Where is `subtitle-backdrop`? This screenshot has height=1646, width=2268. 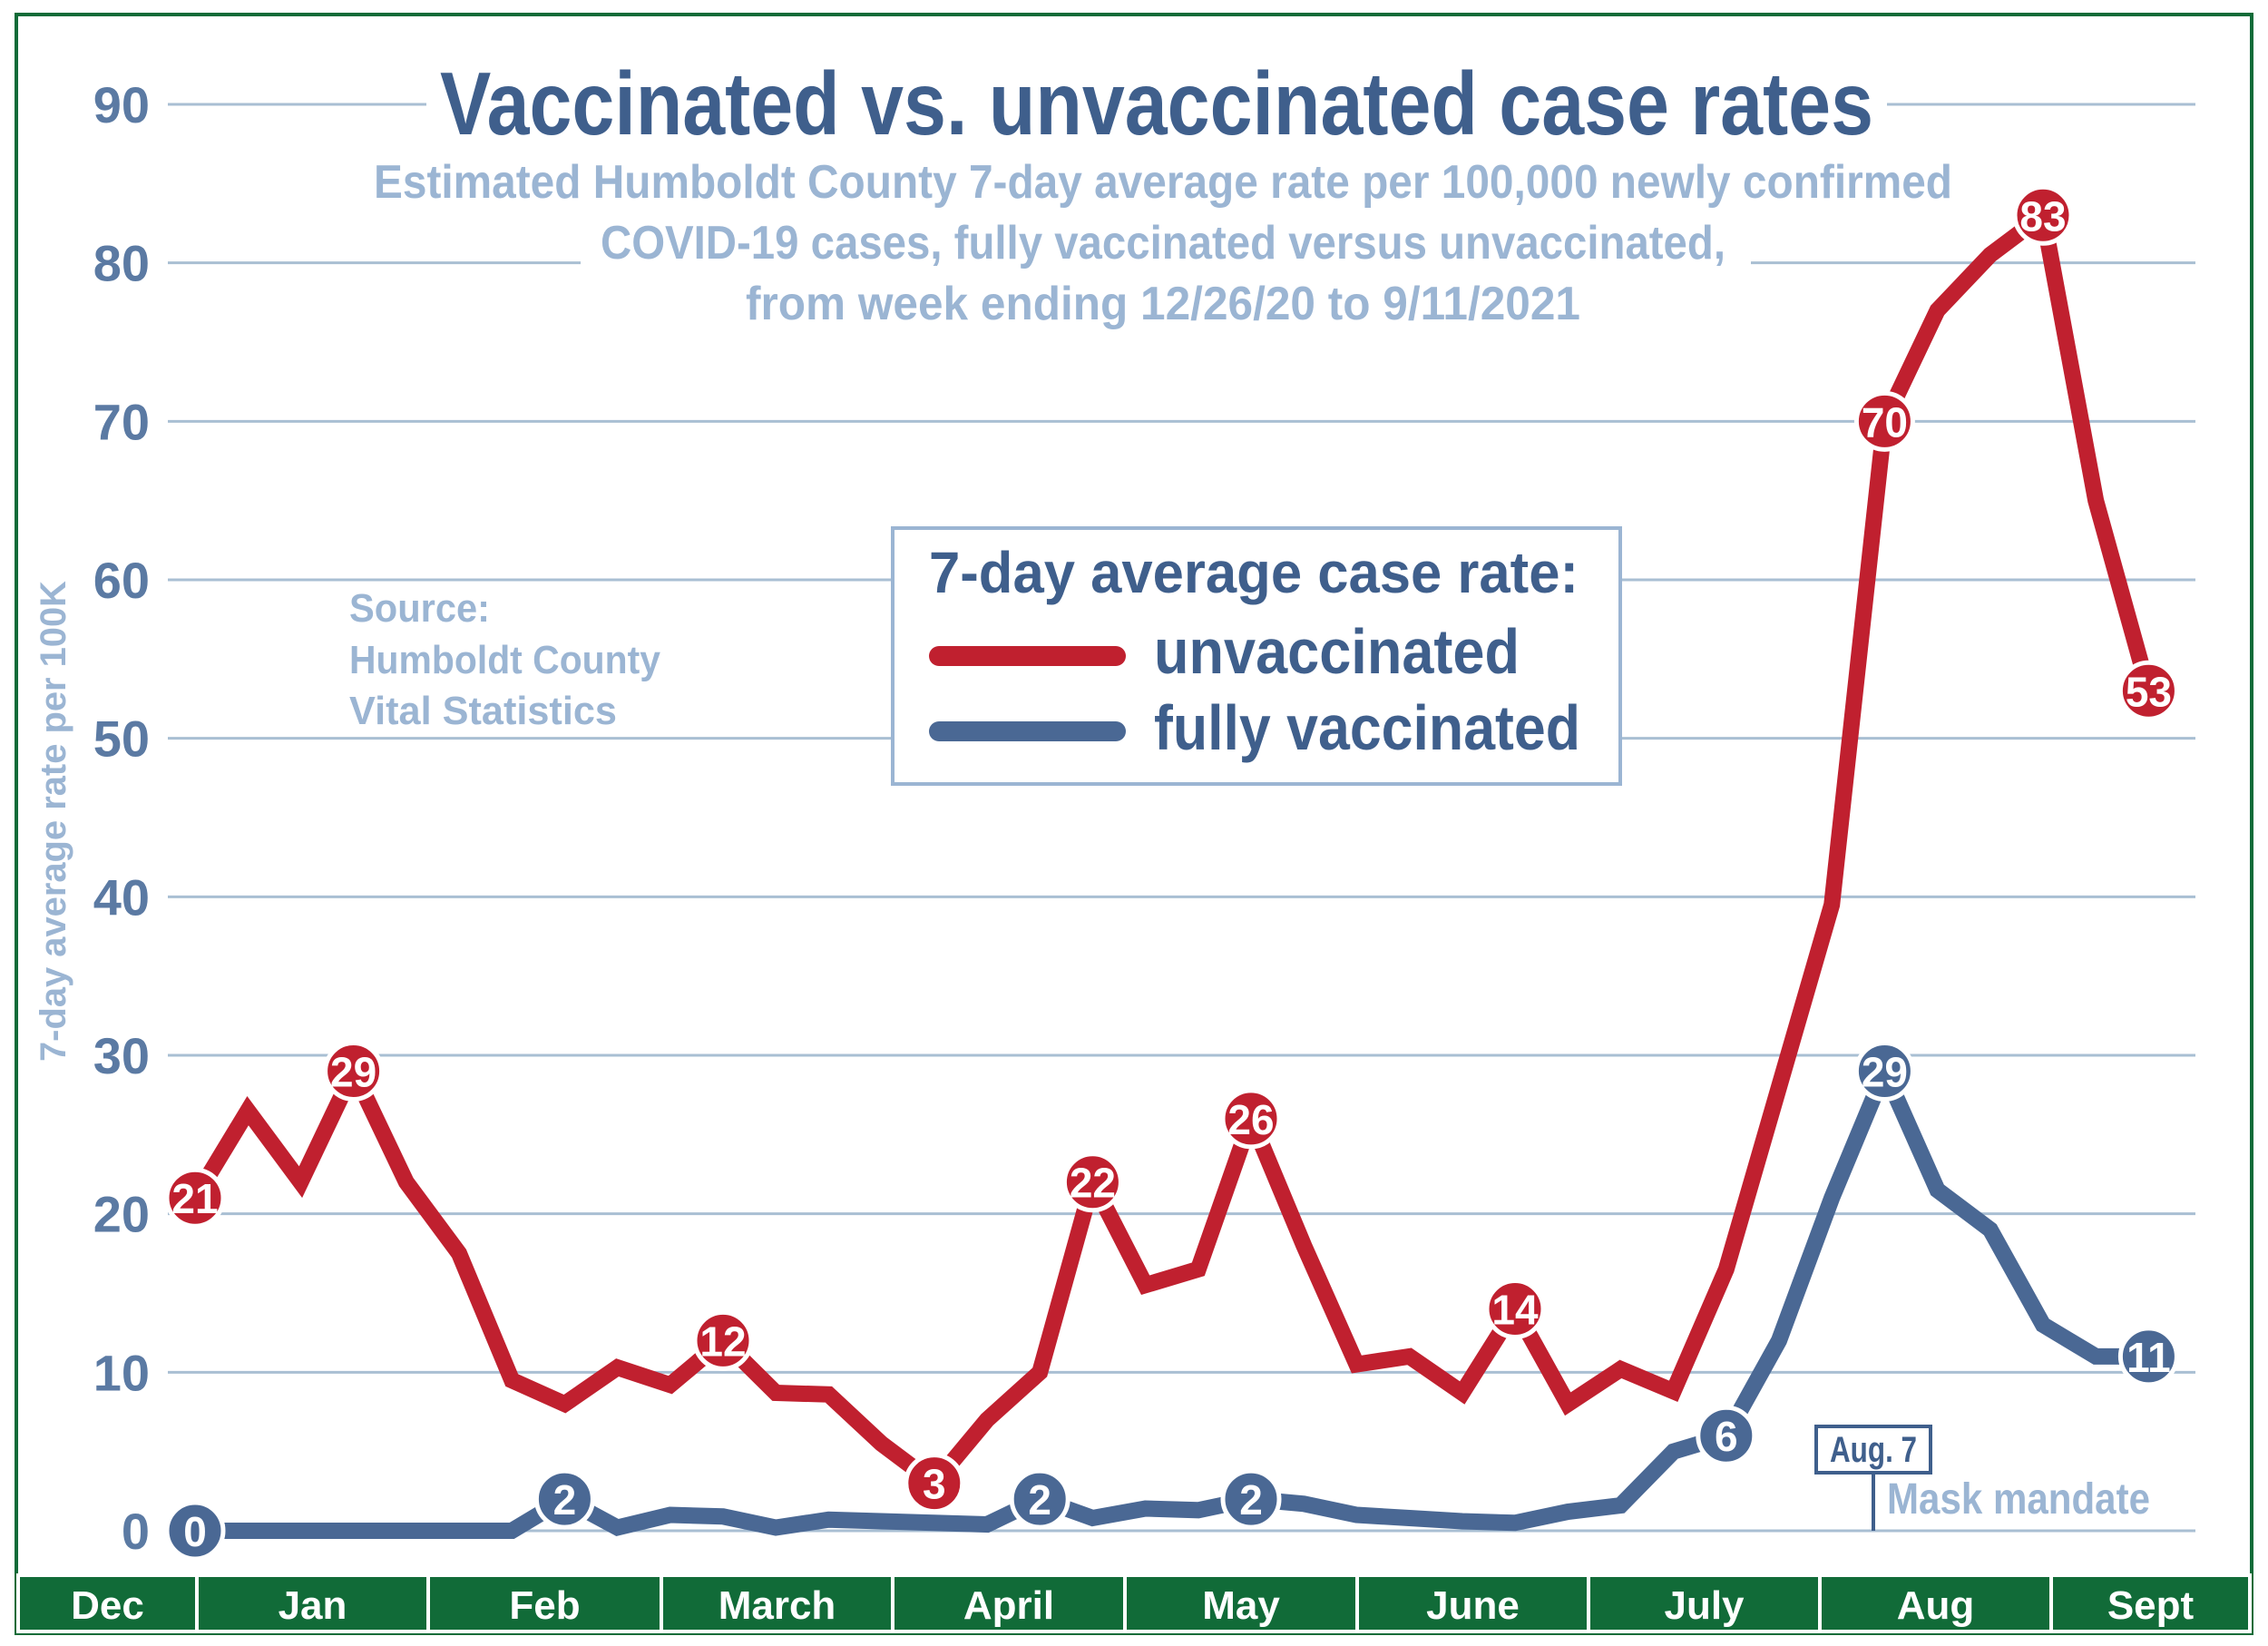
subtitle-backdrop is located at coordinates (1166, 277).